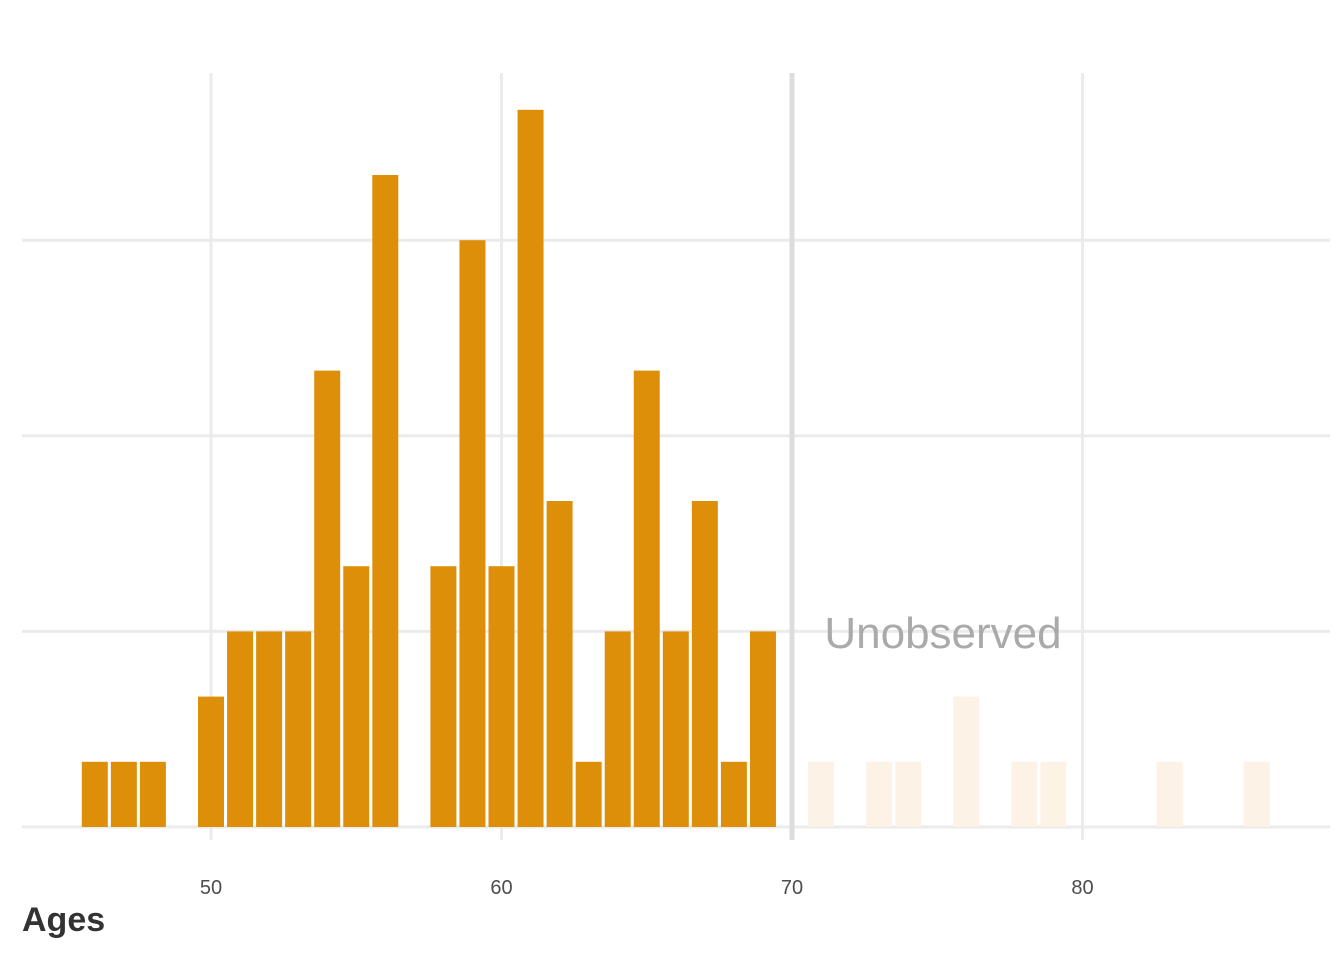 Image resolution: width=1344 pixels, height=960 pixels. What do you see at coordinates (63, 920) in the screenshot?
I see `x-axis-label: Ages` at bounding box center [63, 920].